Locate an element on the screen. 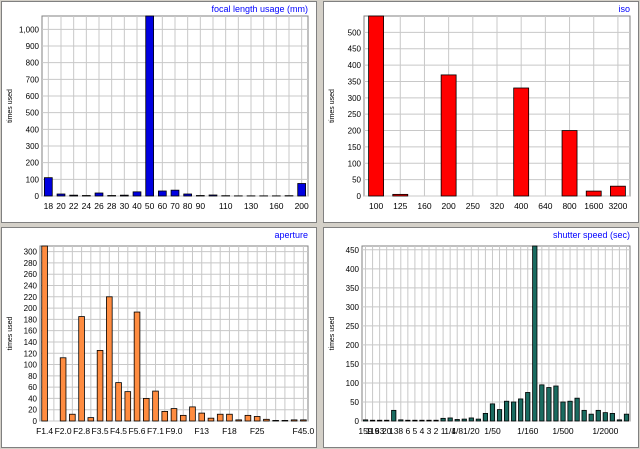  y-tick-label: 120 is located at coordinates (31, 353).